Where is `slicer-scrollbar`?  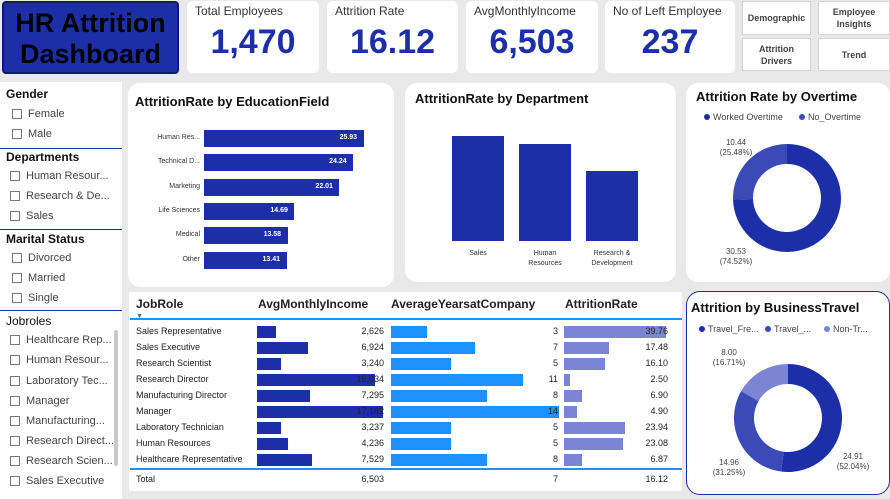
slicer-scrollbar is located at coordinates (116, 398).